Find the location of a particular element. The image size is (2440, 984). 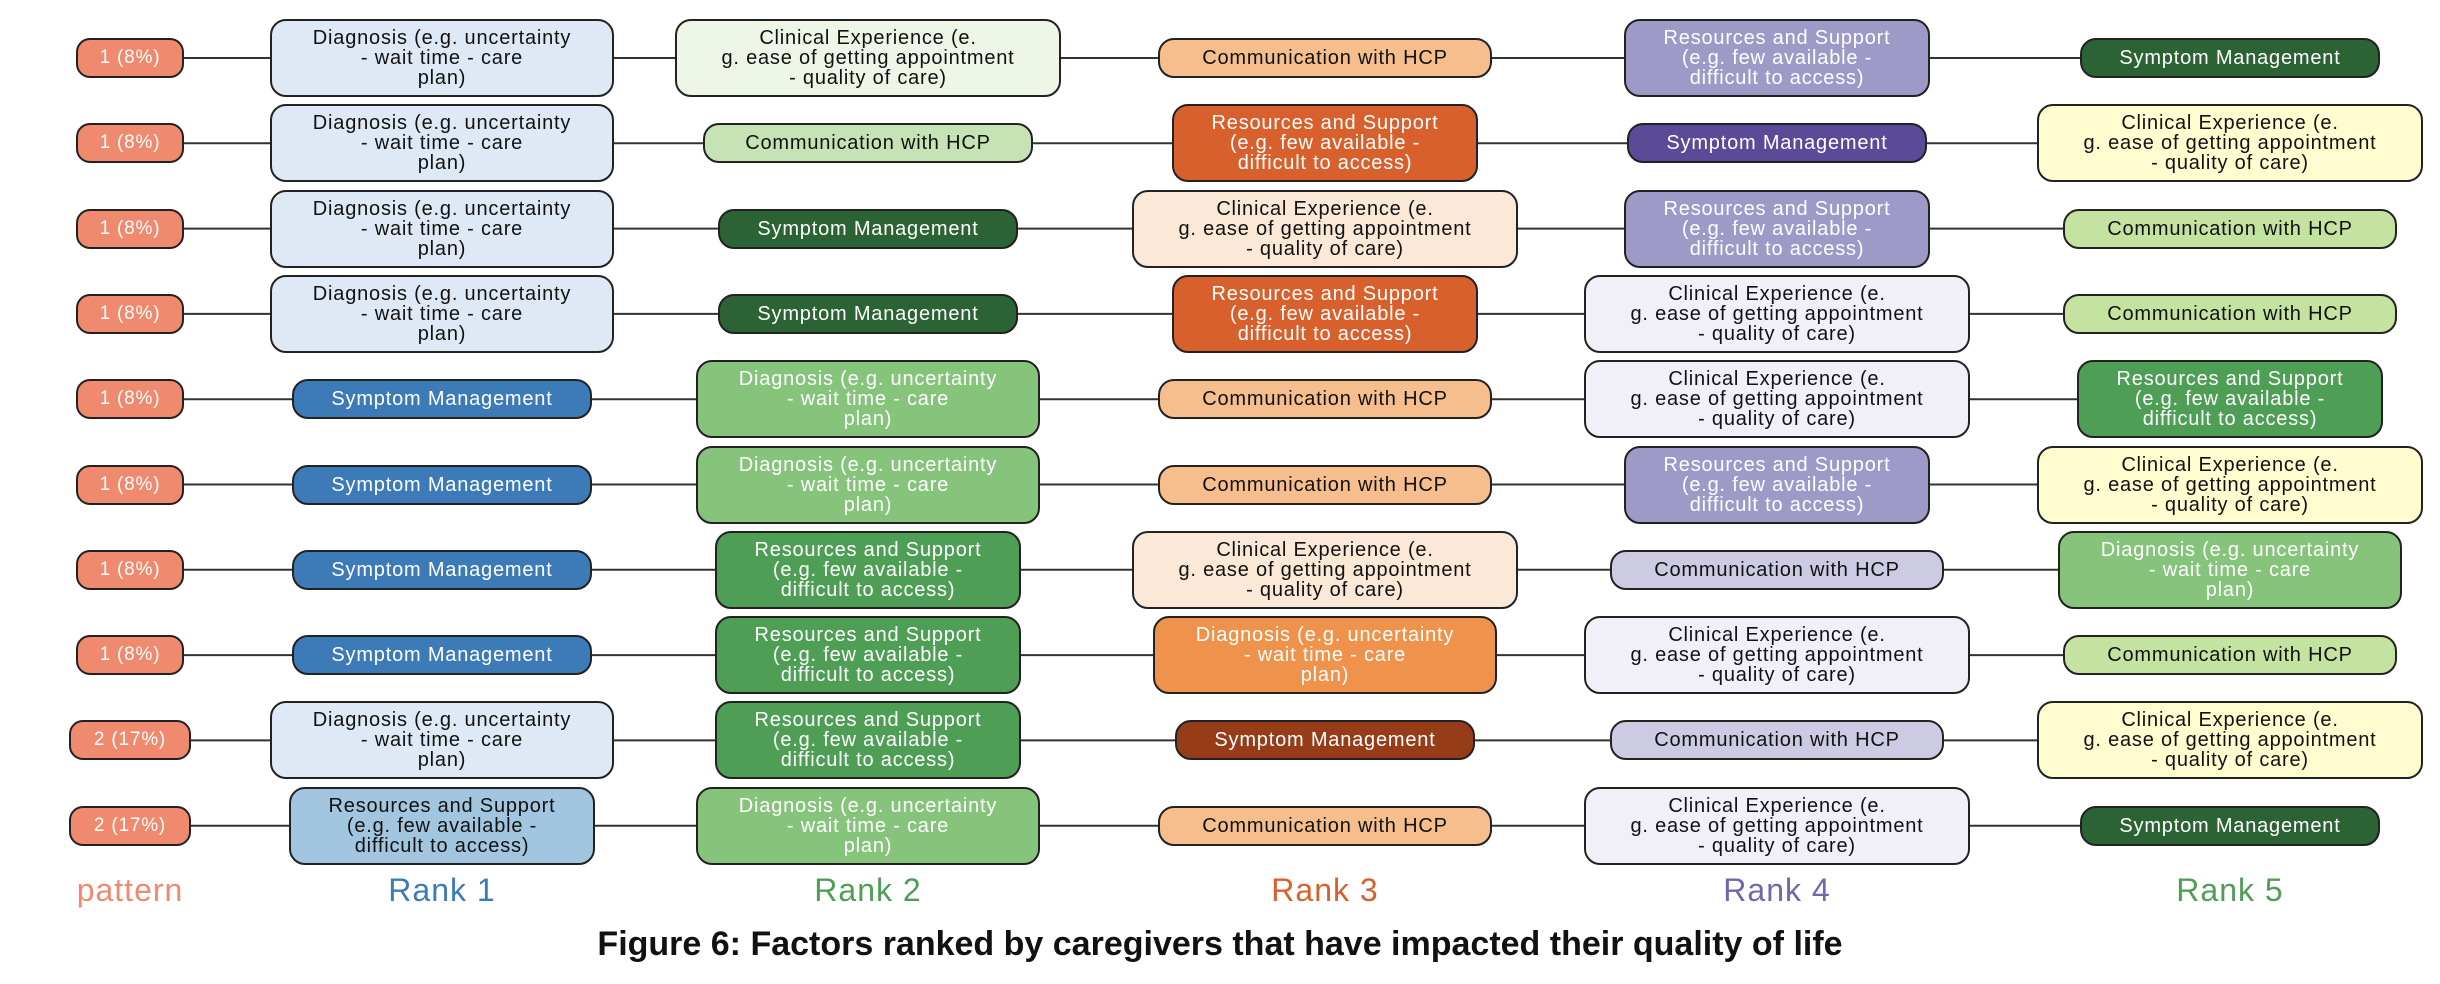

column-label-rank-4: Rank 4 is located at coordinates (1777, 890).